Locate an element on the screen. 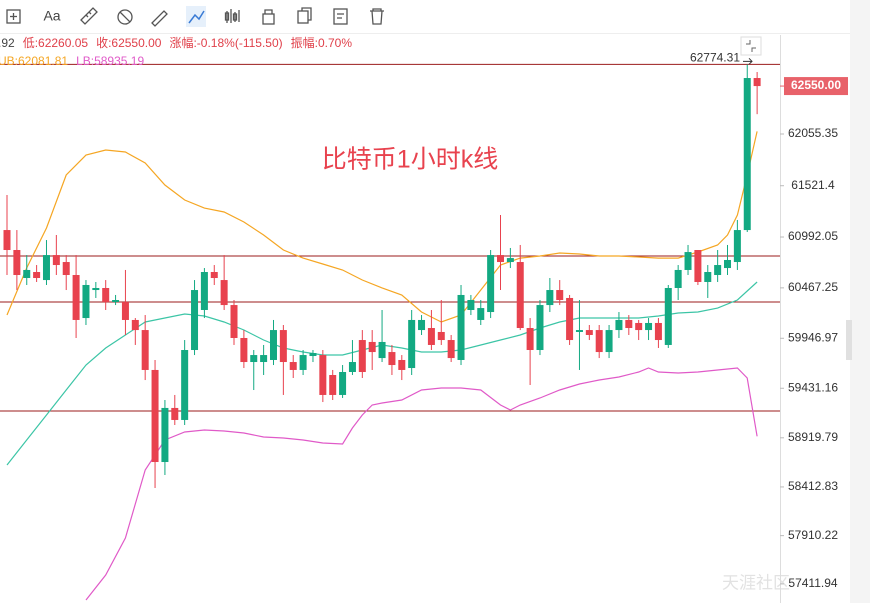  tool-delete is located at coordinates (377, 16).